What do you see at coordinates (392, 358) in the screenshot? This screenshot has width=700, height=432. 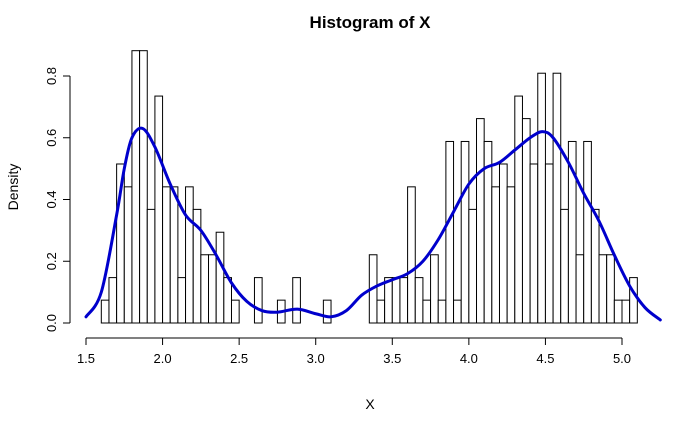 I see `x-tick-label: 3.5` at bounding box center [392, 358].